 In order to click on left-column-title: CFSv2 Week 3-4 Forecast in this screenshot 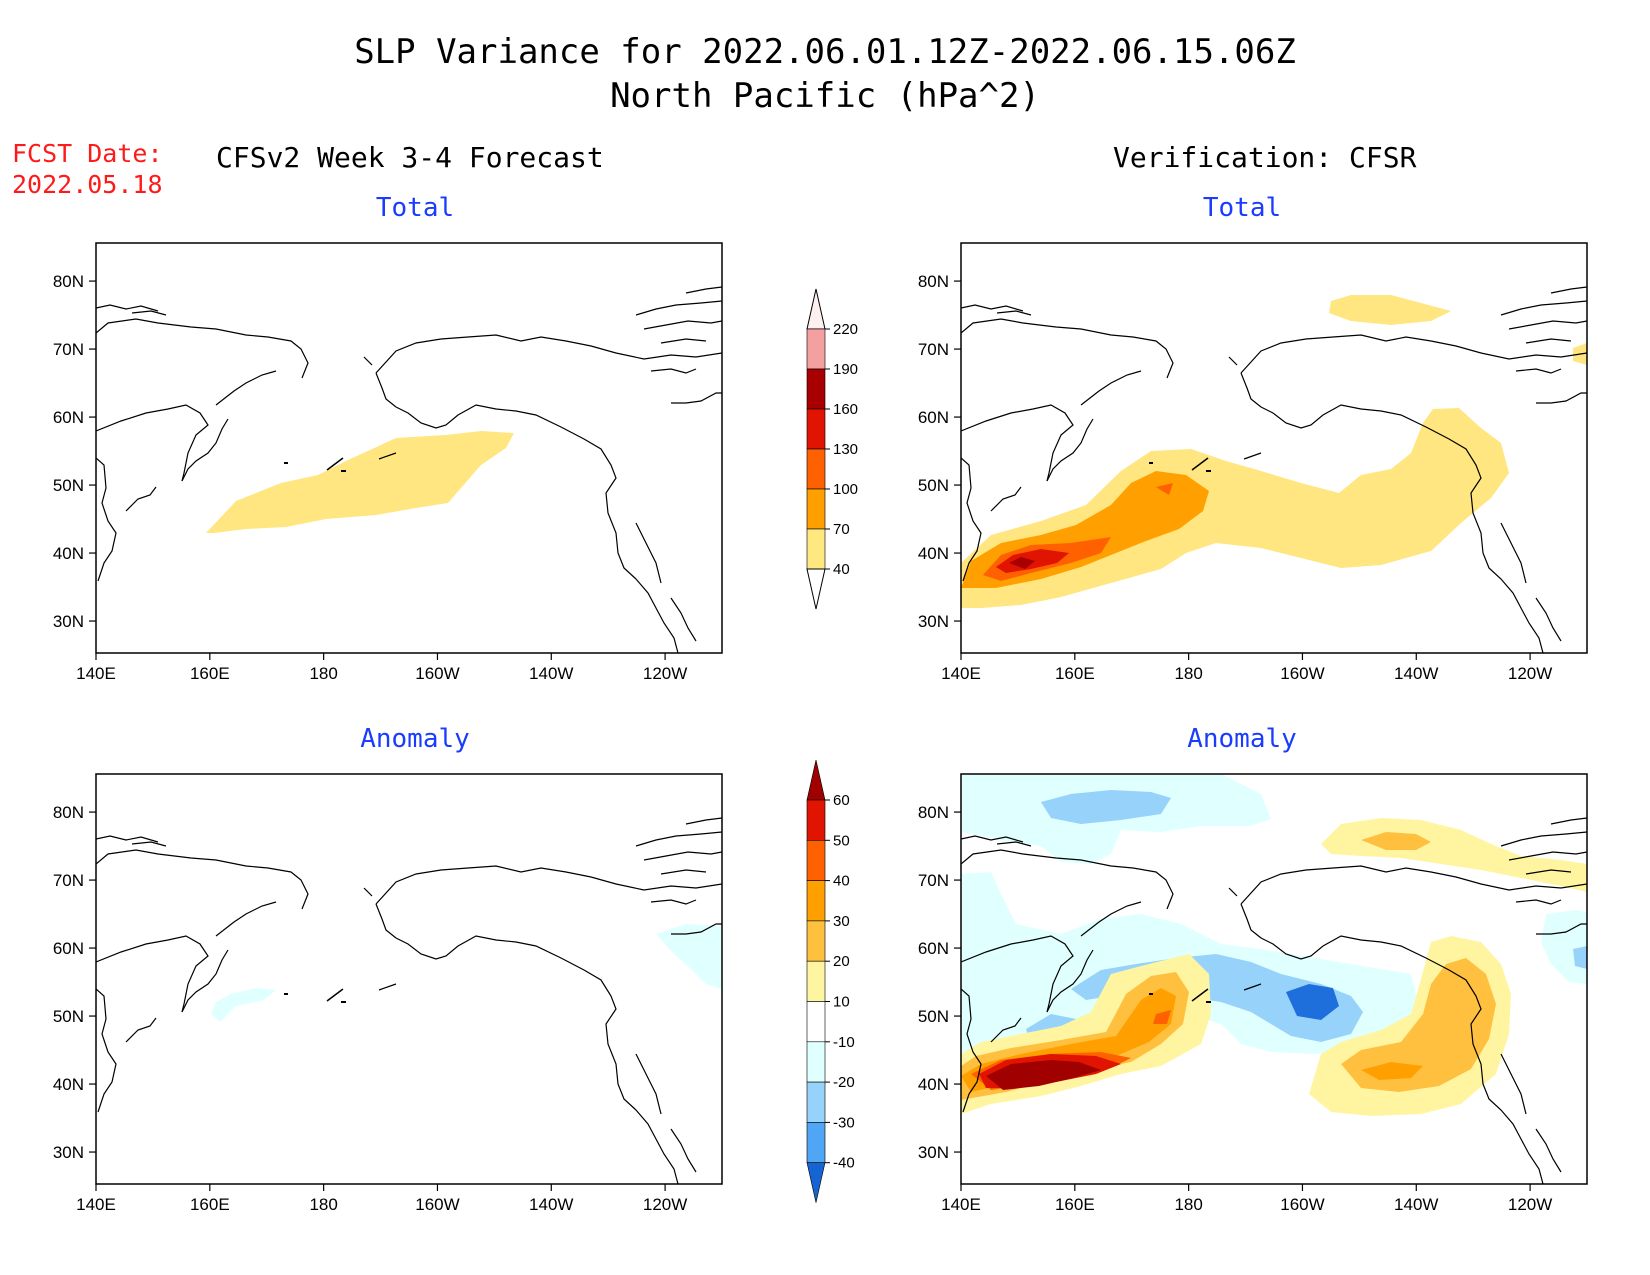, I will do `click(410, 157)`.